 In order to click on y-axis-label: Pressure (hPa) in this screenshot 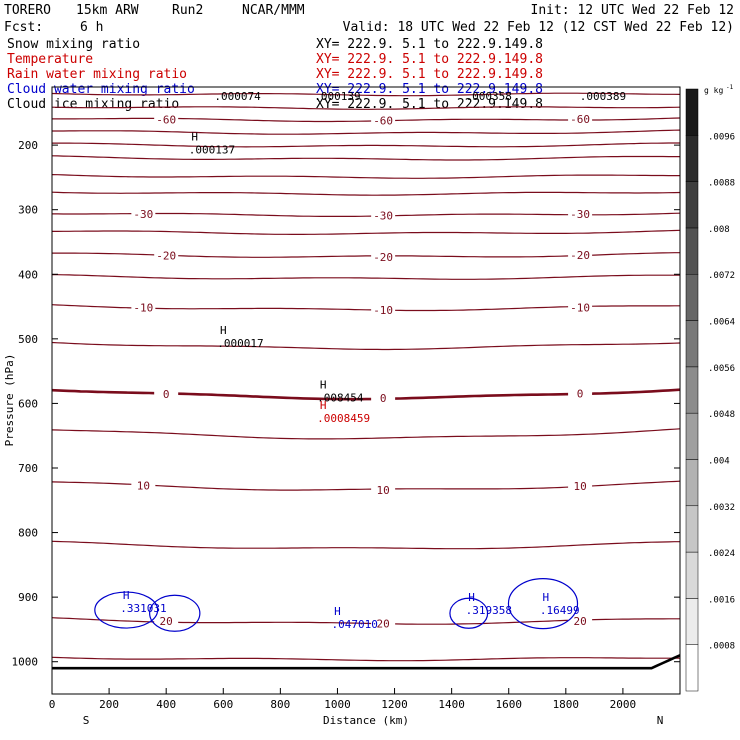, I will do `click(9, 400)`.